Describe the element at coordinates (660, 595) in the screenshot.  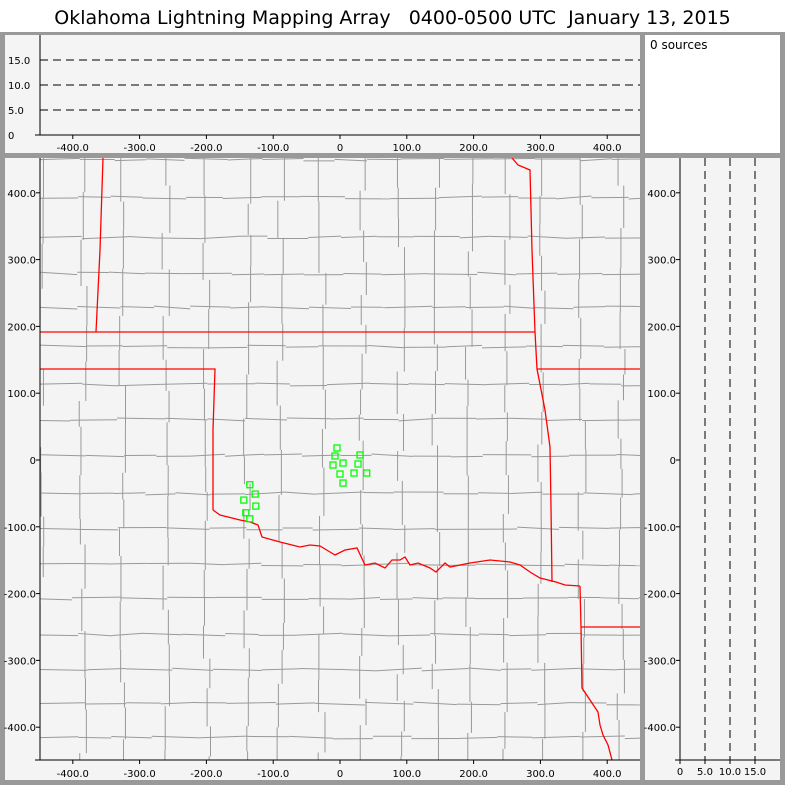
I see `side-y-tick-label: -200.0` at that location.